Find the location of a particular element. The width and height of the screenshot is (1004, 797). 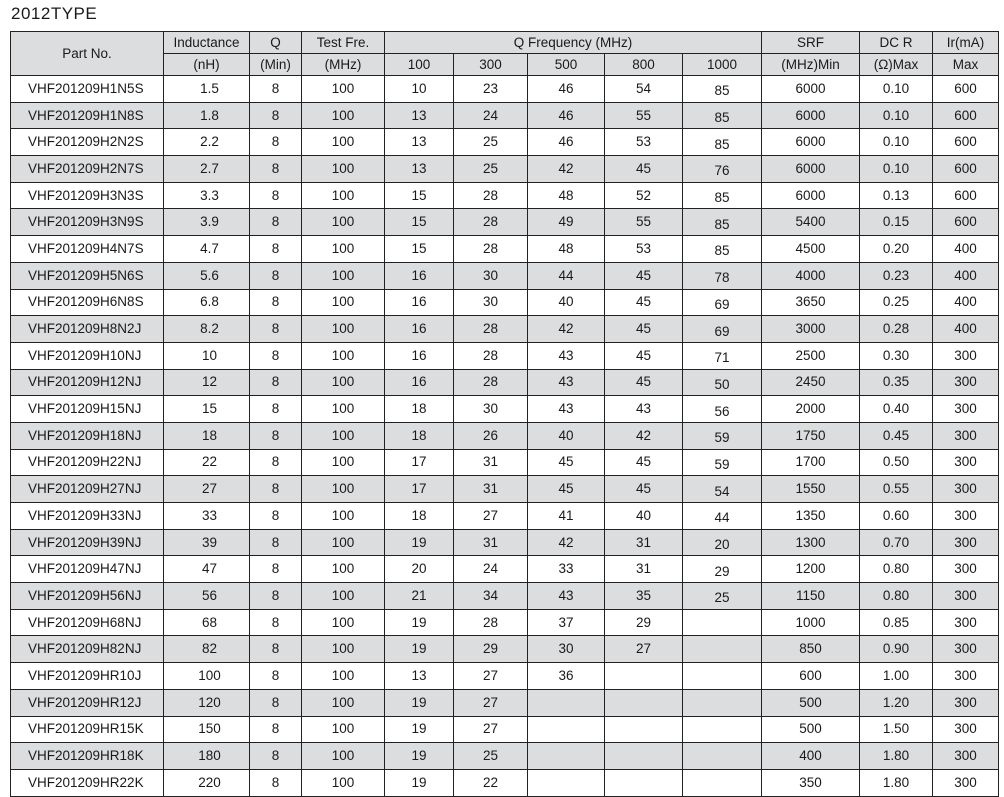

header-ir-unit: Max is located at coordinates (965, 64).